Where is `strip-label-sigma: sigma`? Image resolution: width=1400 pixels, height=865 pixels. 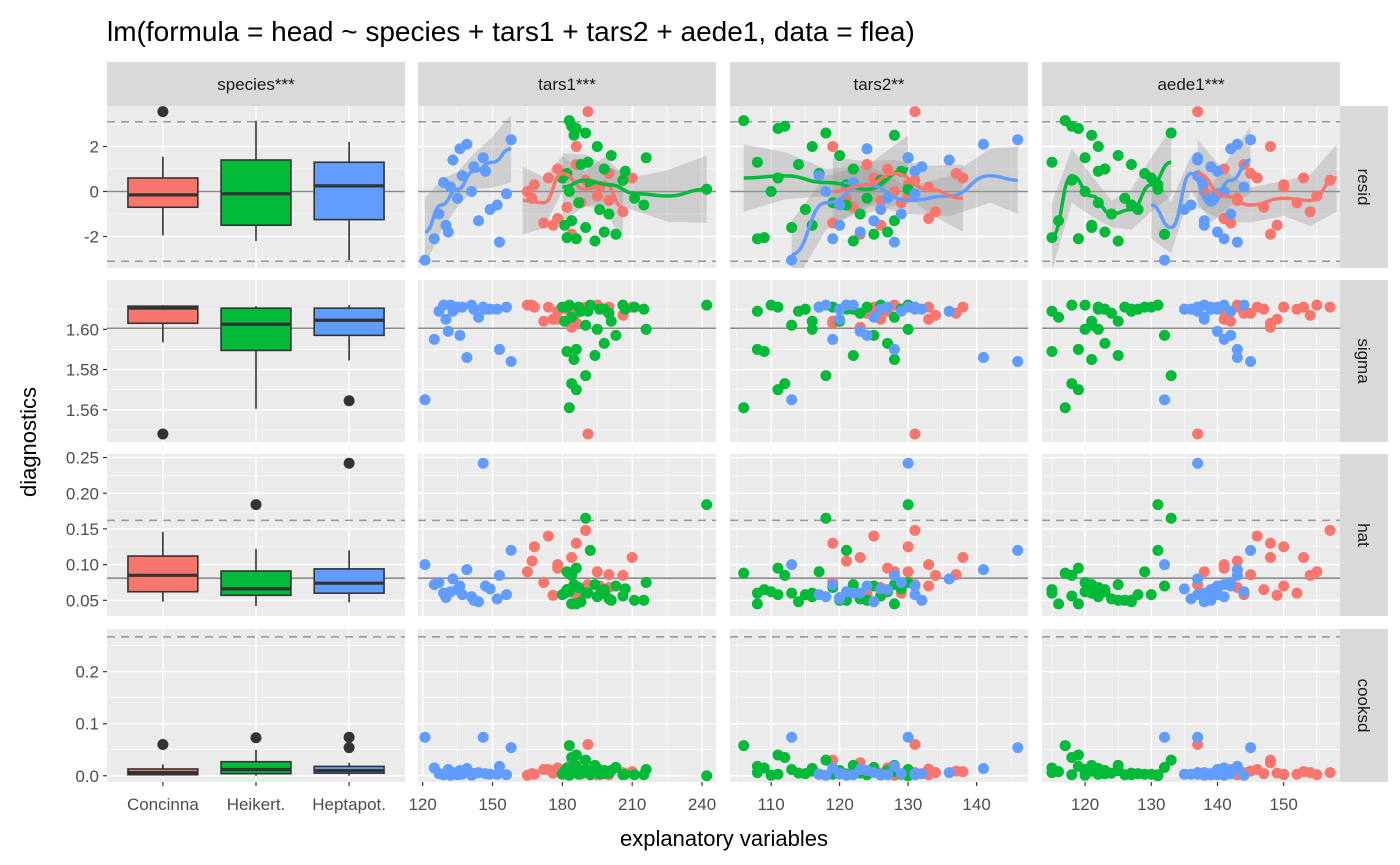
strip-label-sigma: sigma is located at coordinates (1363, 361).